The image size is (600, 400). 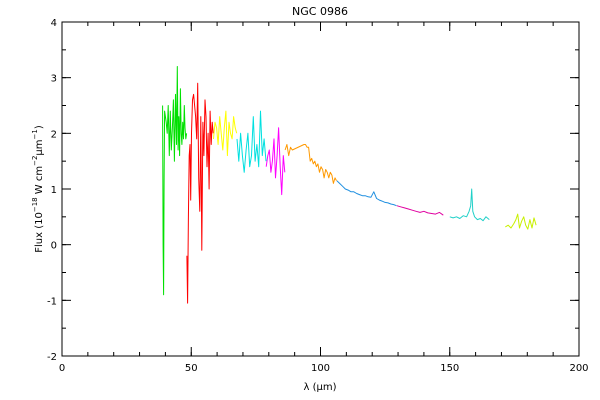 I want to click on chart-title: NGC 0986, so click(x=320, y=11).